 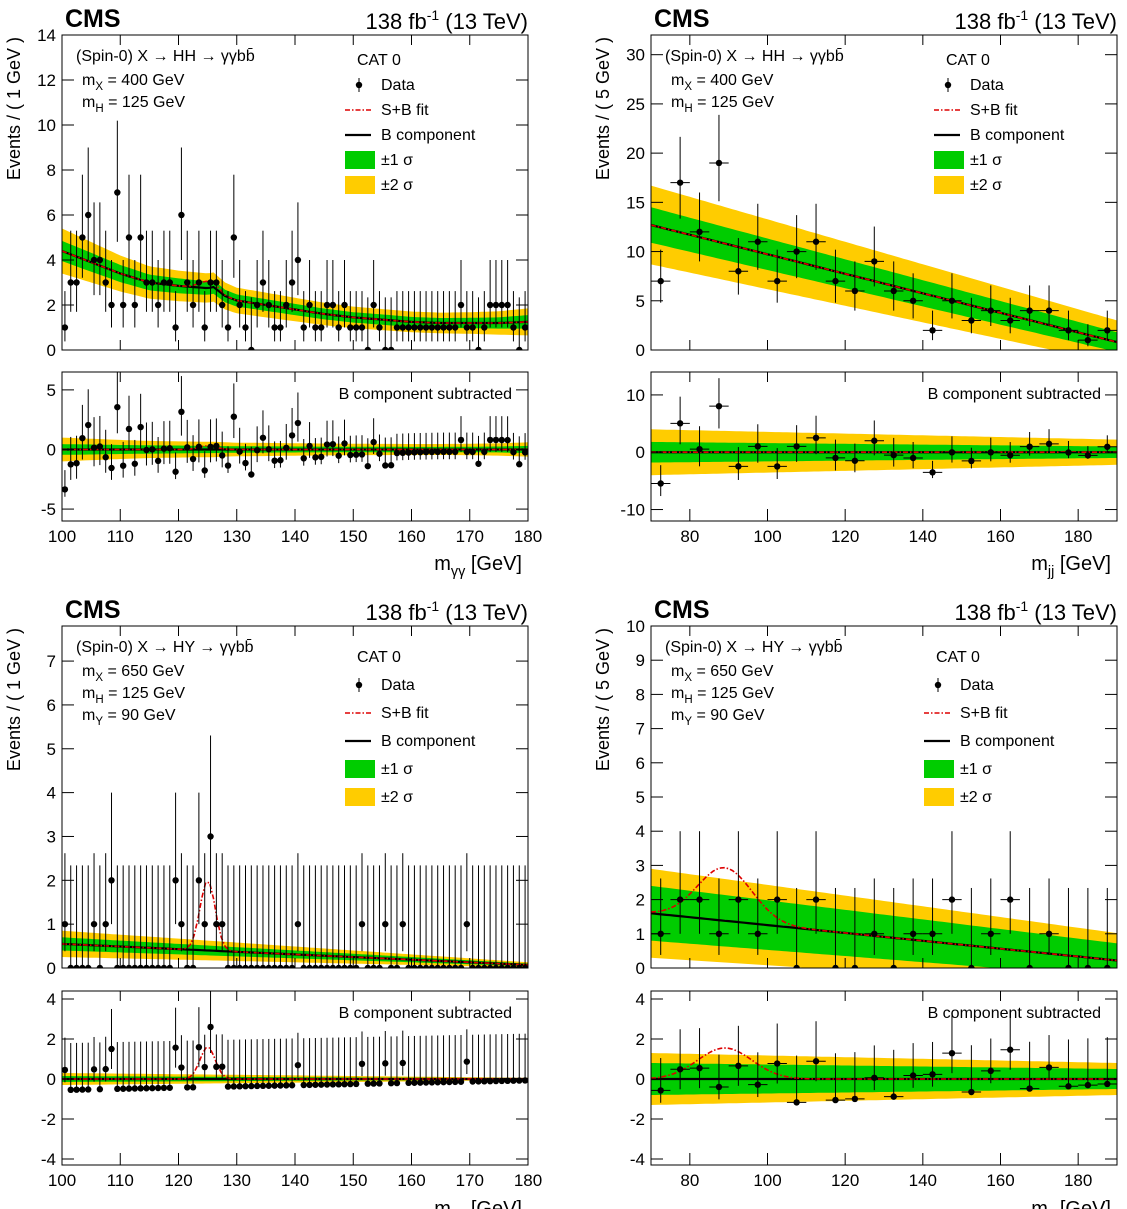 What do you see at coordinates (637, 1159) in the screenshot?
I see `sub-y-tick-label: -4` at bounding box center [637, 1159].